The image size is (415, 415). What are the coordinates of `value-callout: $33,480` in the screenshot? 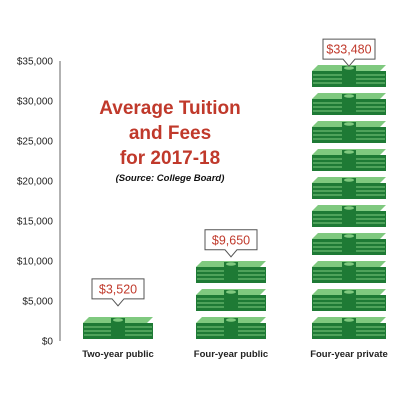 It's located at (349, 52).